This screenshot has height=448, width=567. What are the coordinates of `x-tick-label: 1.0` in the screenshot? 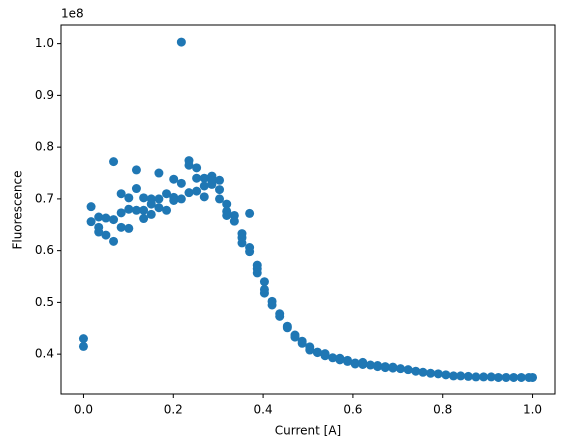 It's located at (532, 410).